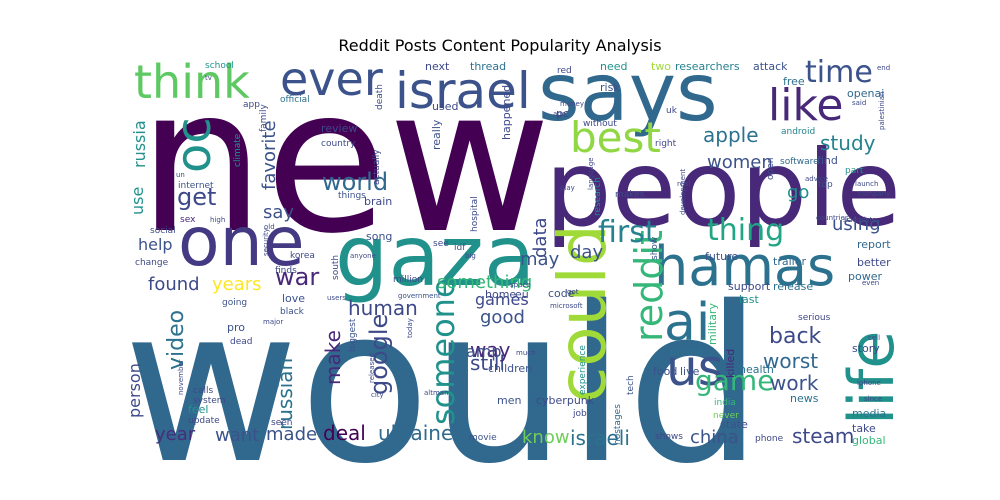  I want to click on word-google: google, so click(379, 354).